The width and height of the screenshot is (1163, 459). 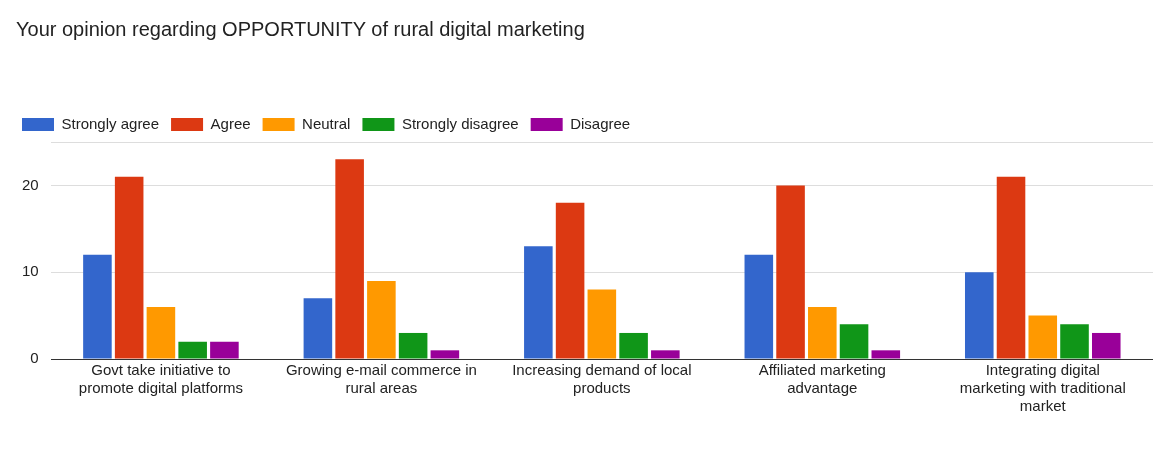 I want to click on y-tick-label: 0, so click(x=34, y=358).